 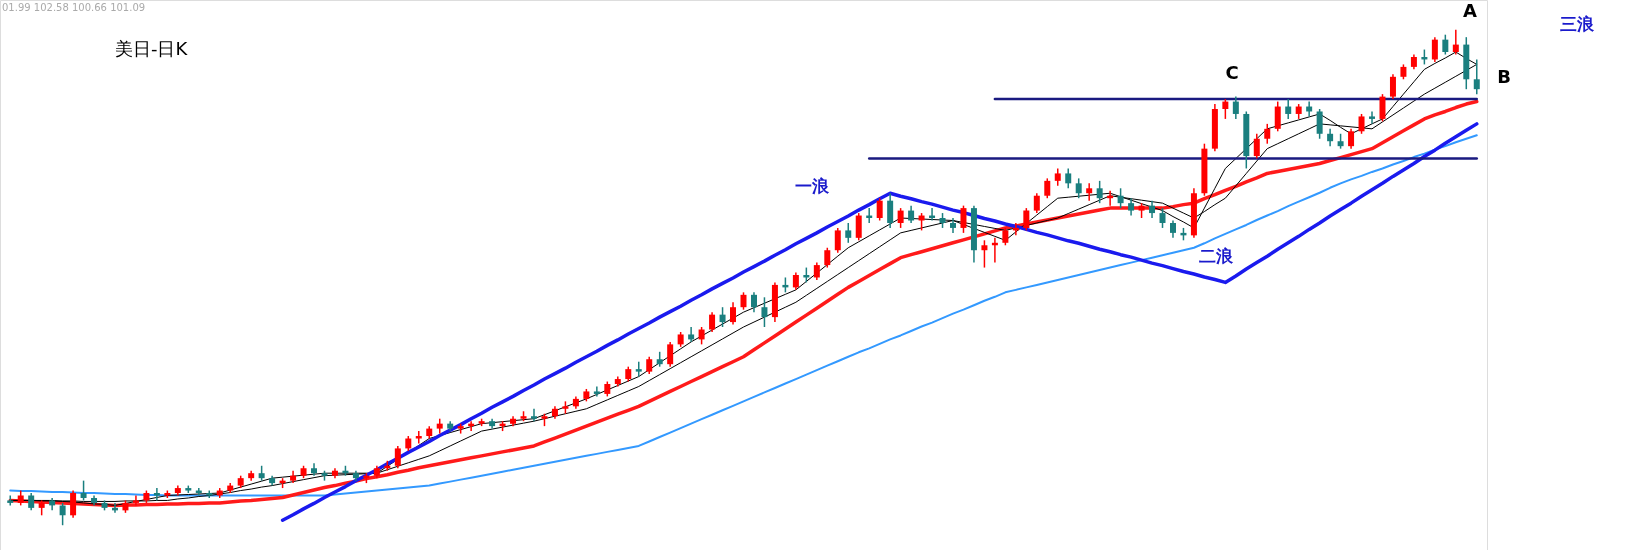 I want to click on annotation: 二浪, so click(x=1216, y=256).